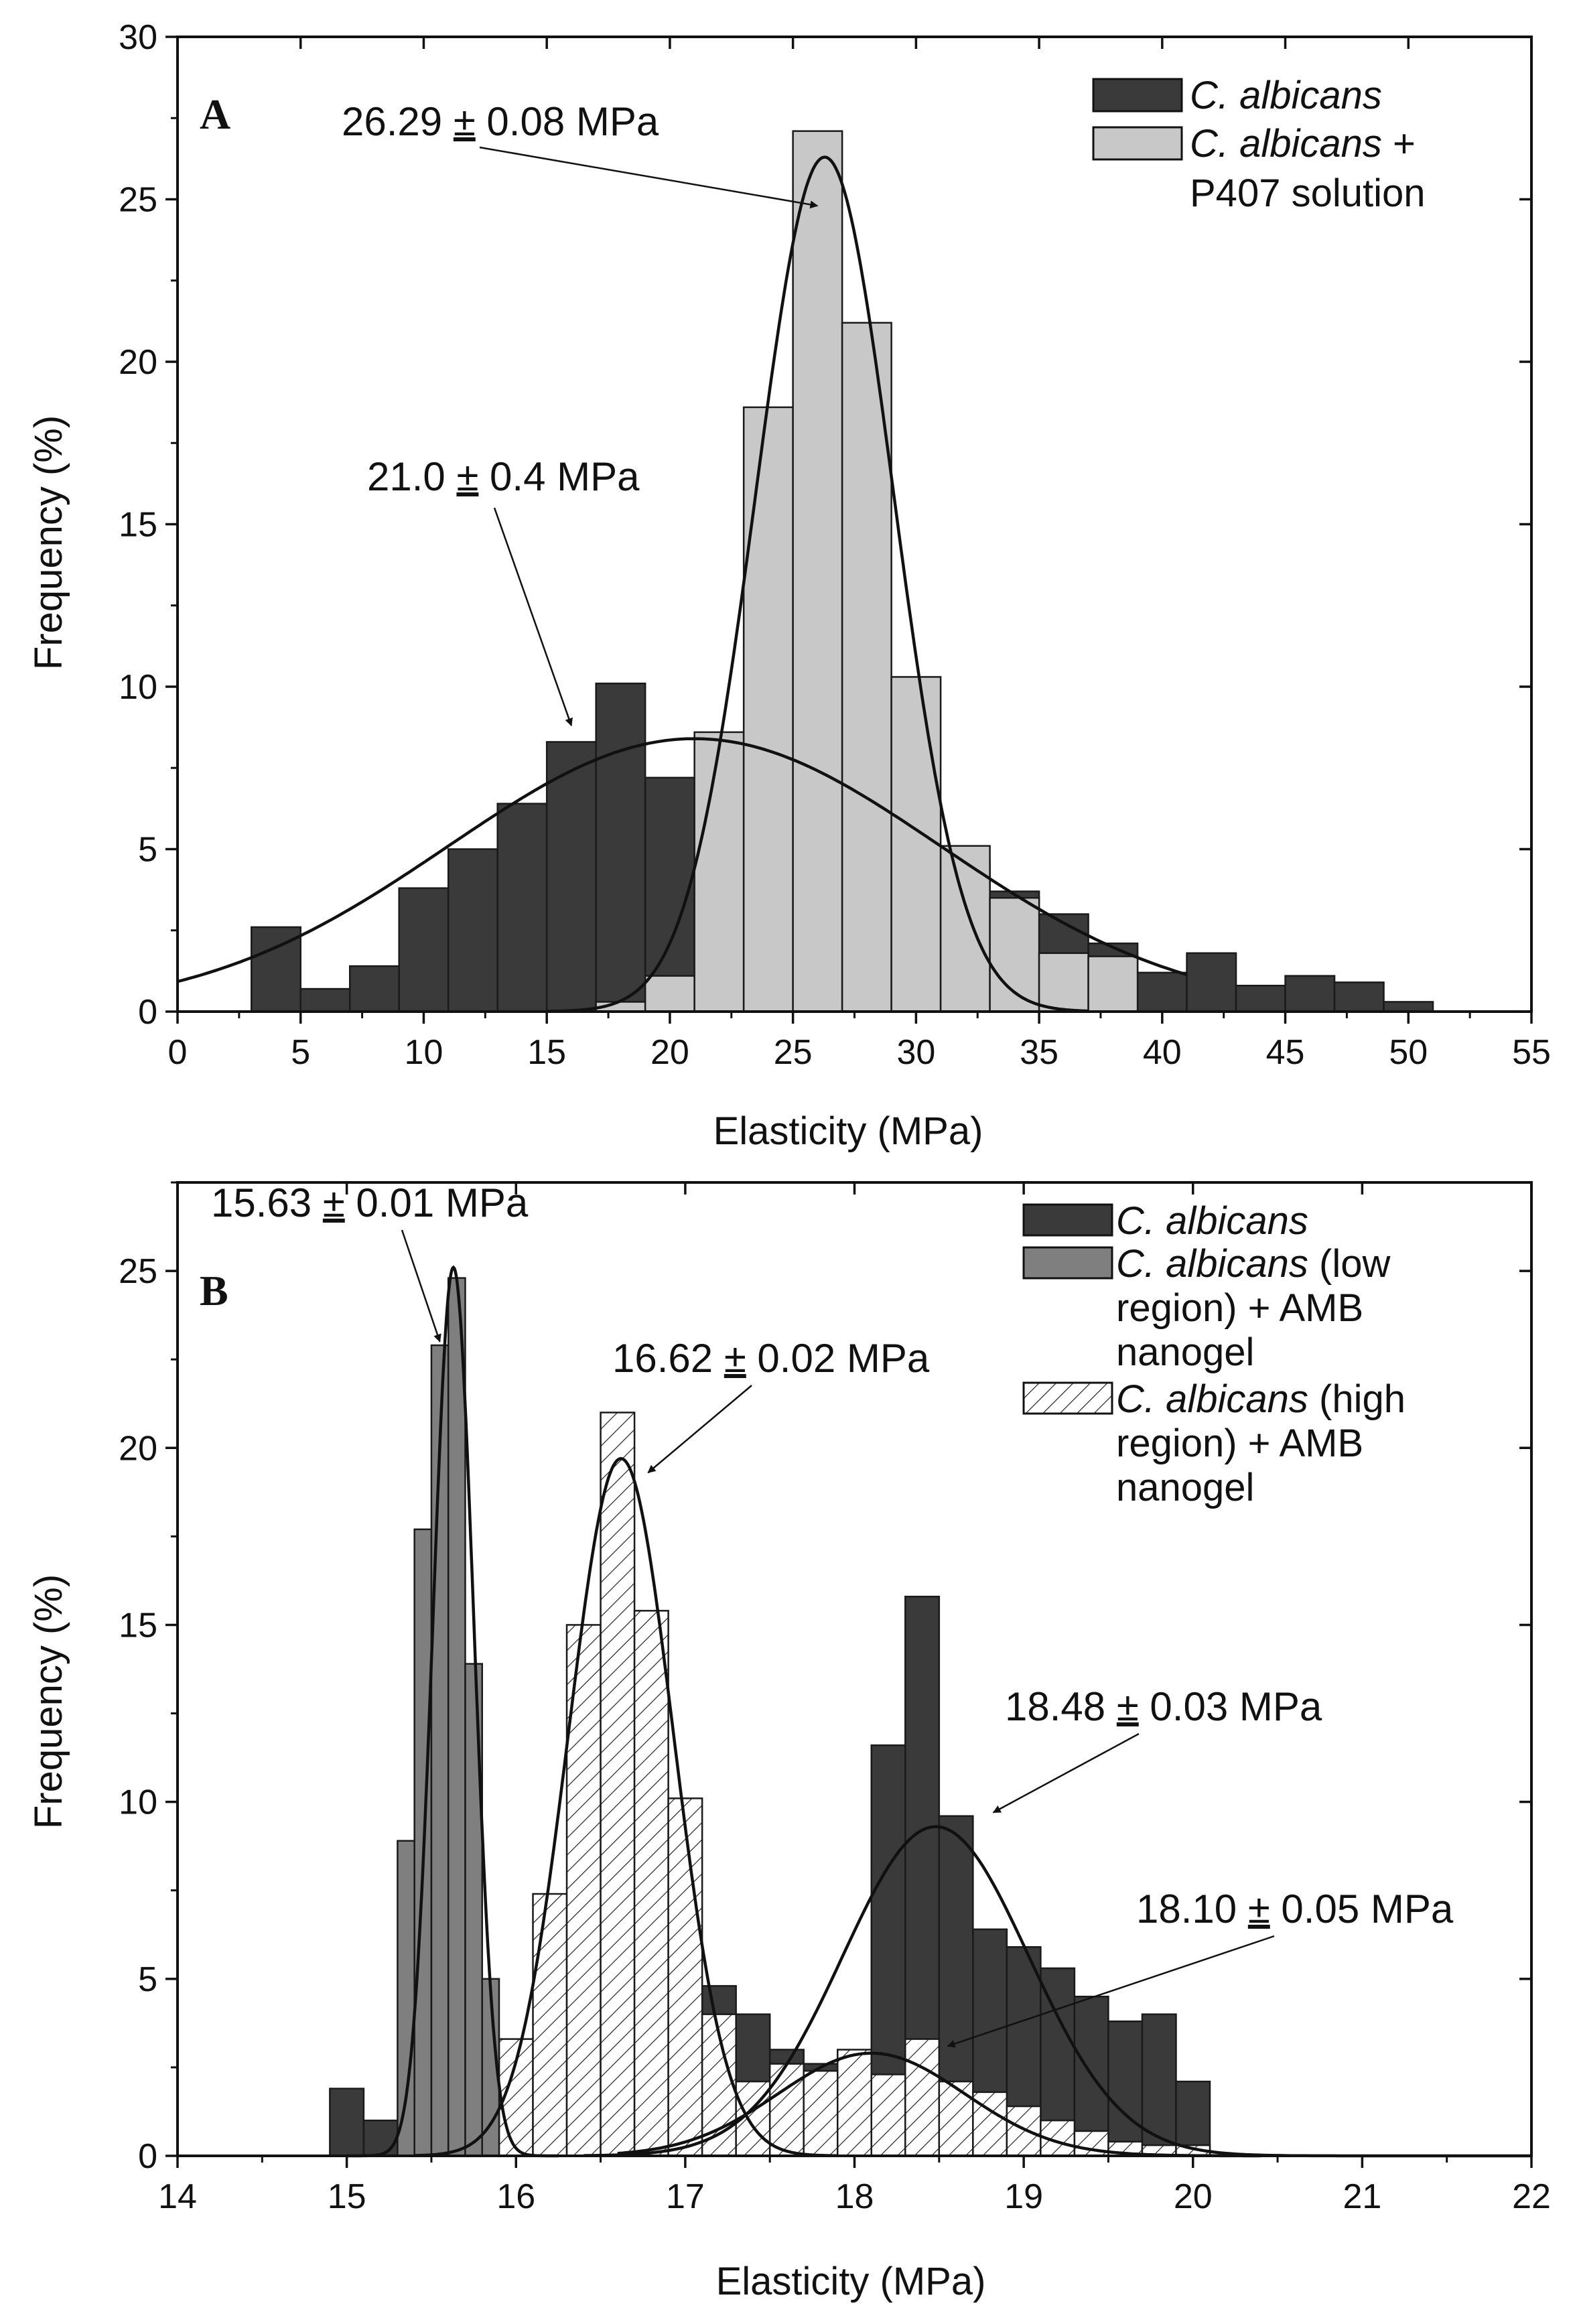  What do you see at coordinates (1162, 1052) in the screenshot?
I see `x-tick-label: 40` at bounding box center [1162, 1052].